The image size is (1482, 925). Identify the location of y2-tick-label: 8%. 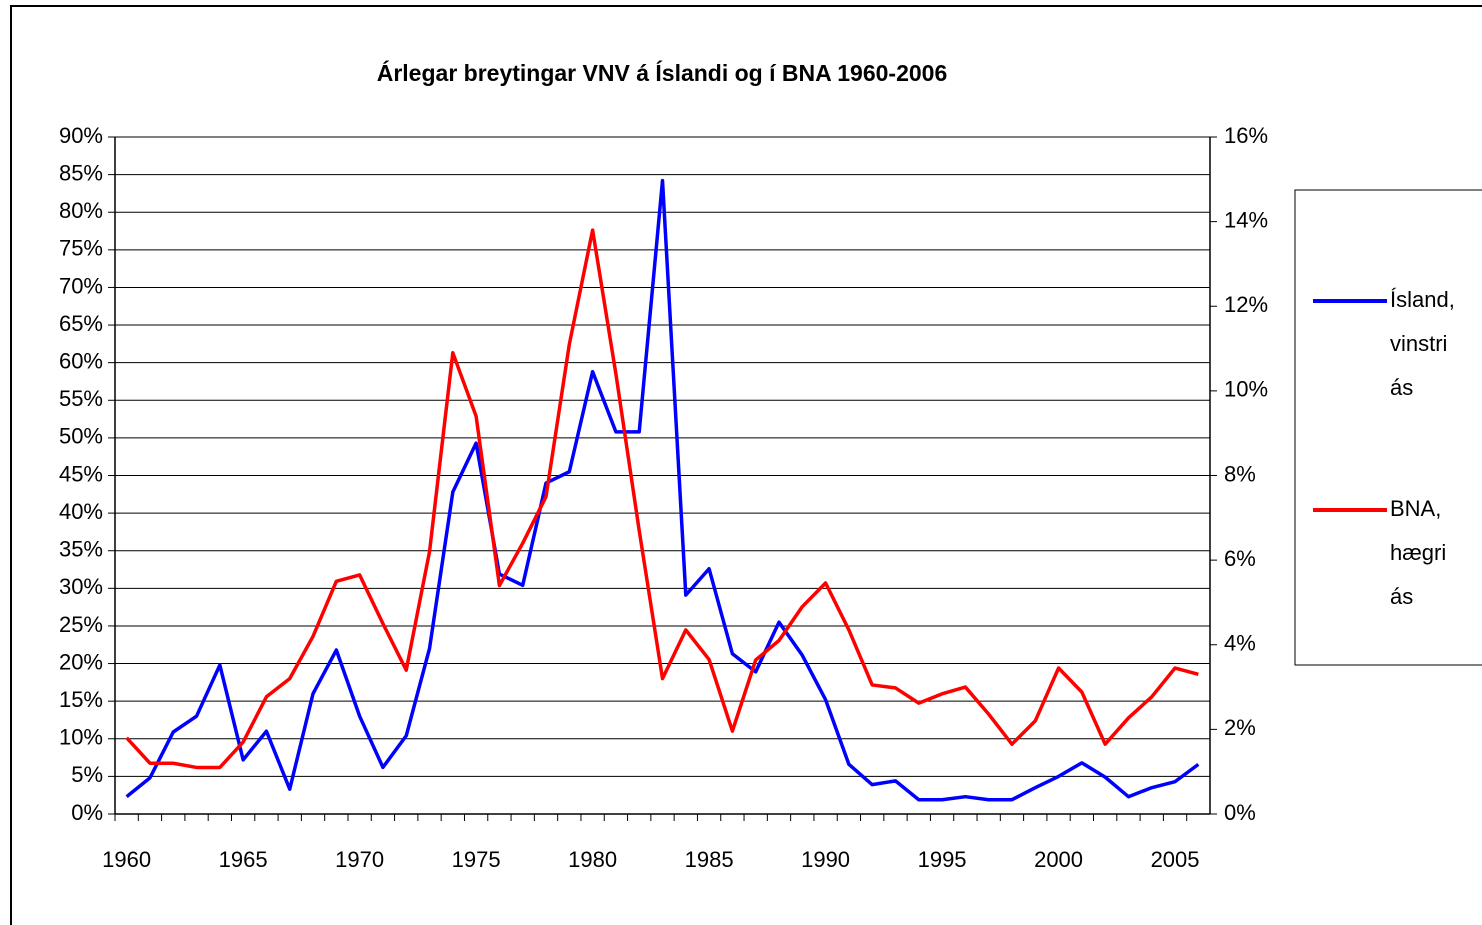
(1240, 473).